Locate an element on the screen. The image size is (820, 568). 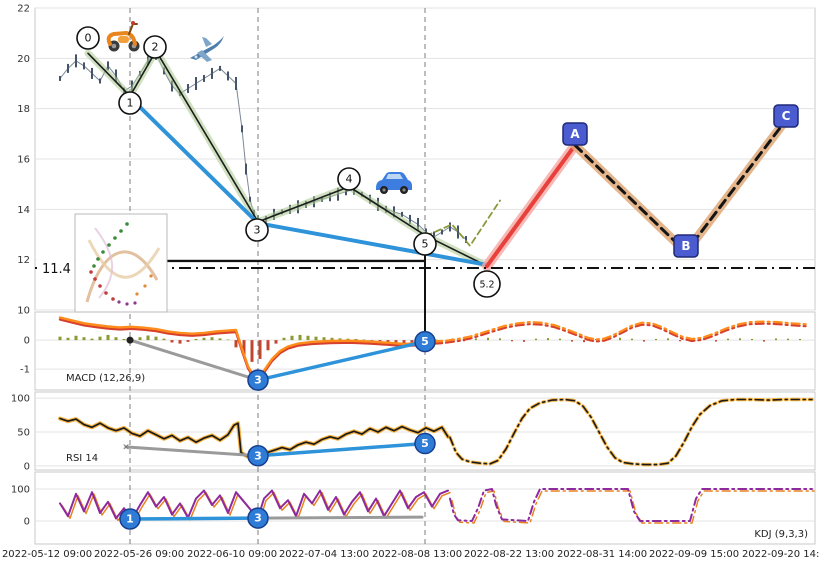
svg-text: B is located at coordinates (685, 246).